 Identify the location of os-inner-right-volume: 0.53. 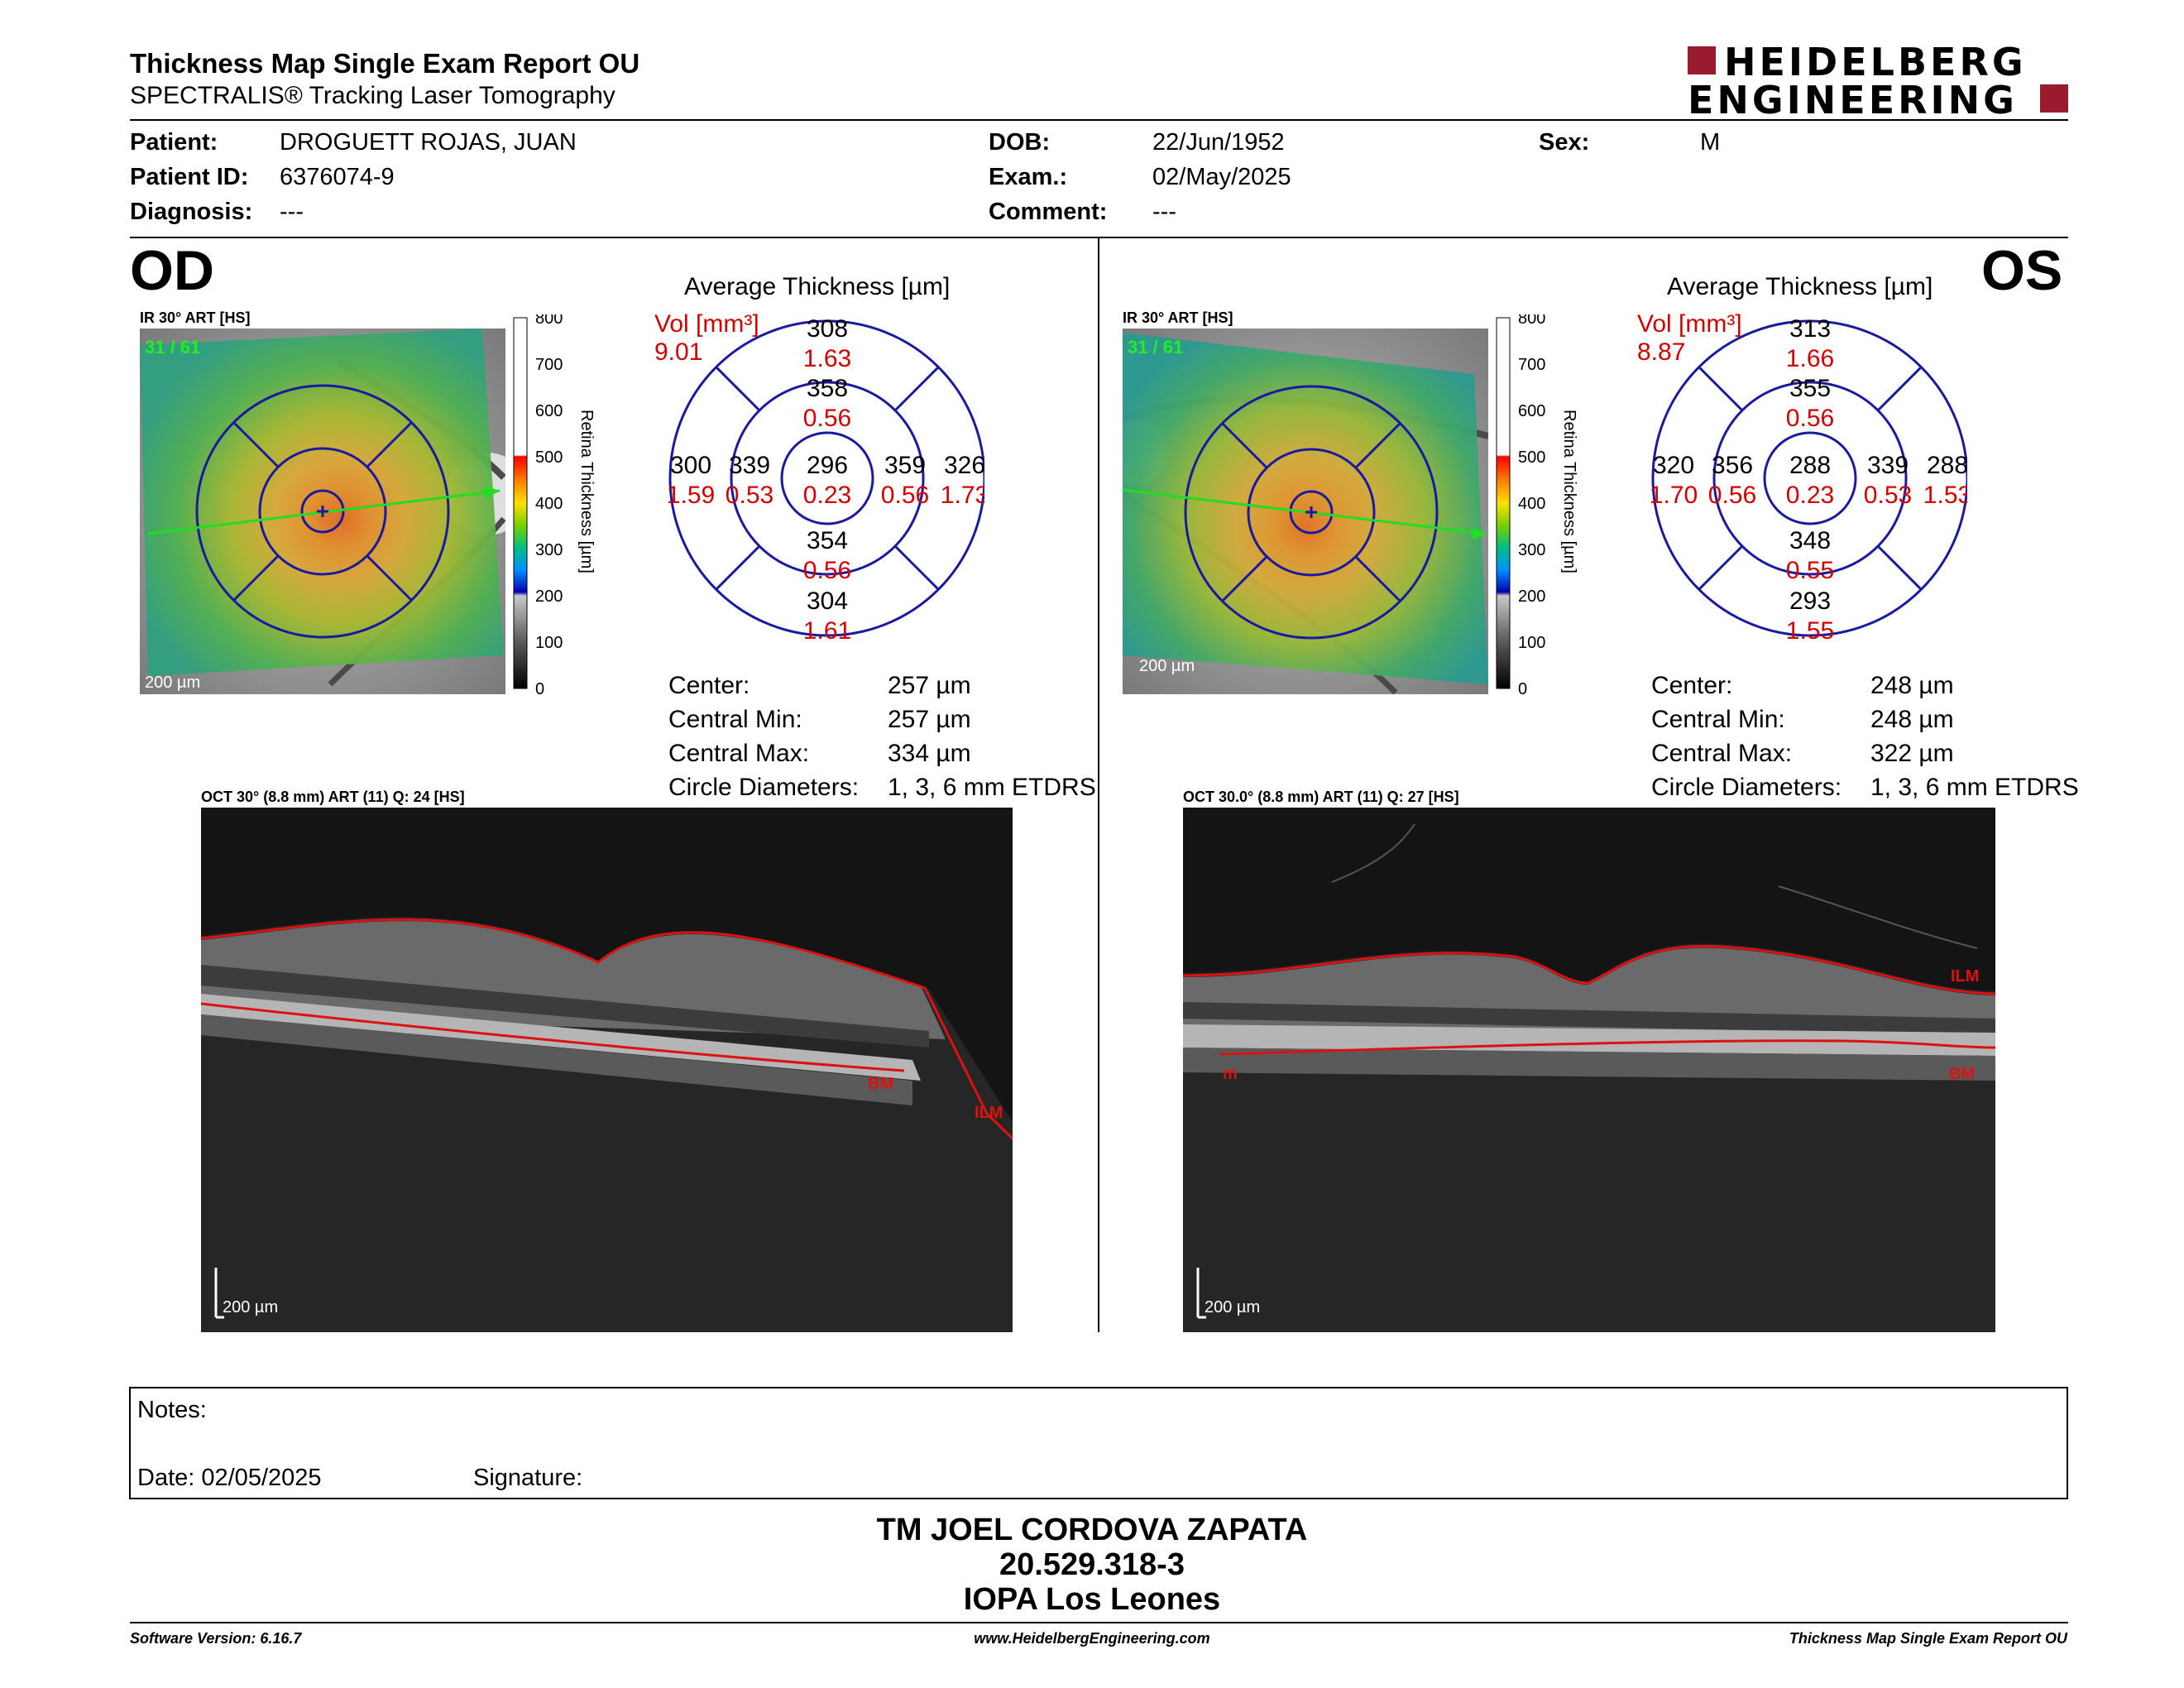
(1888, 495).